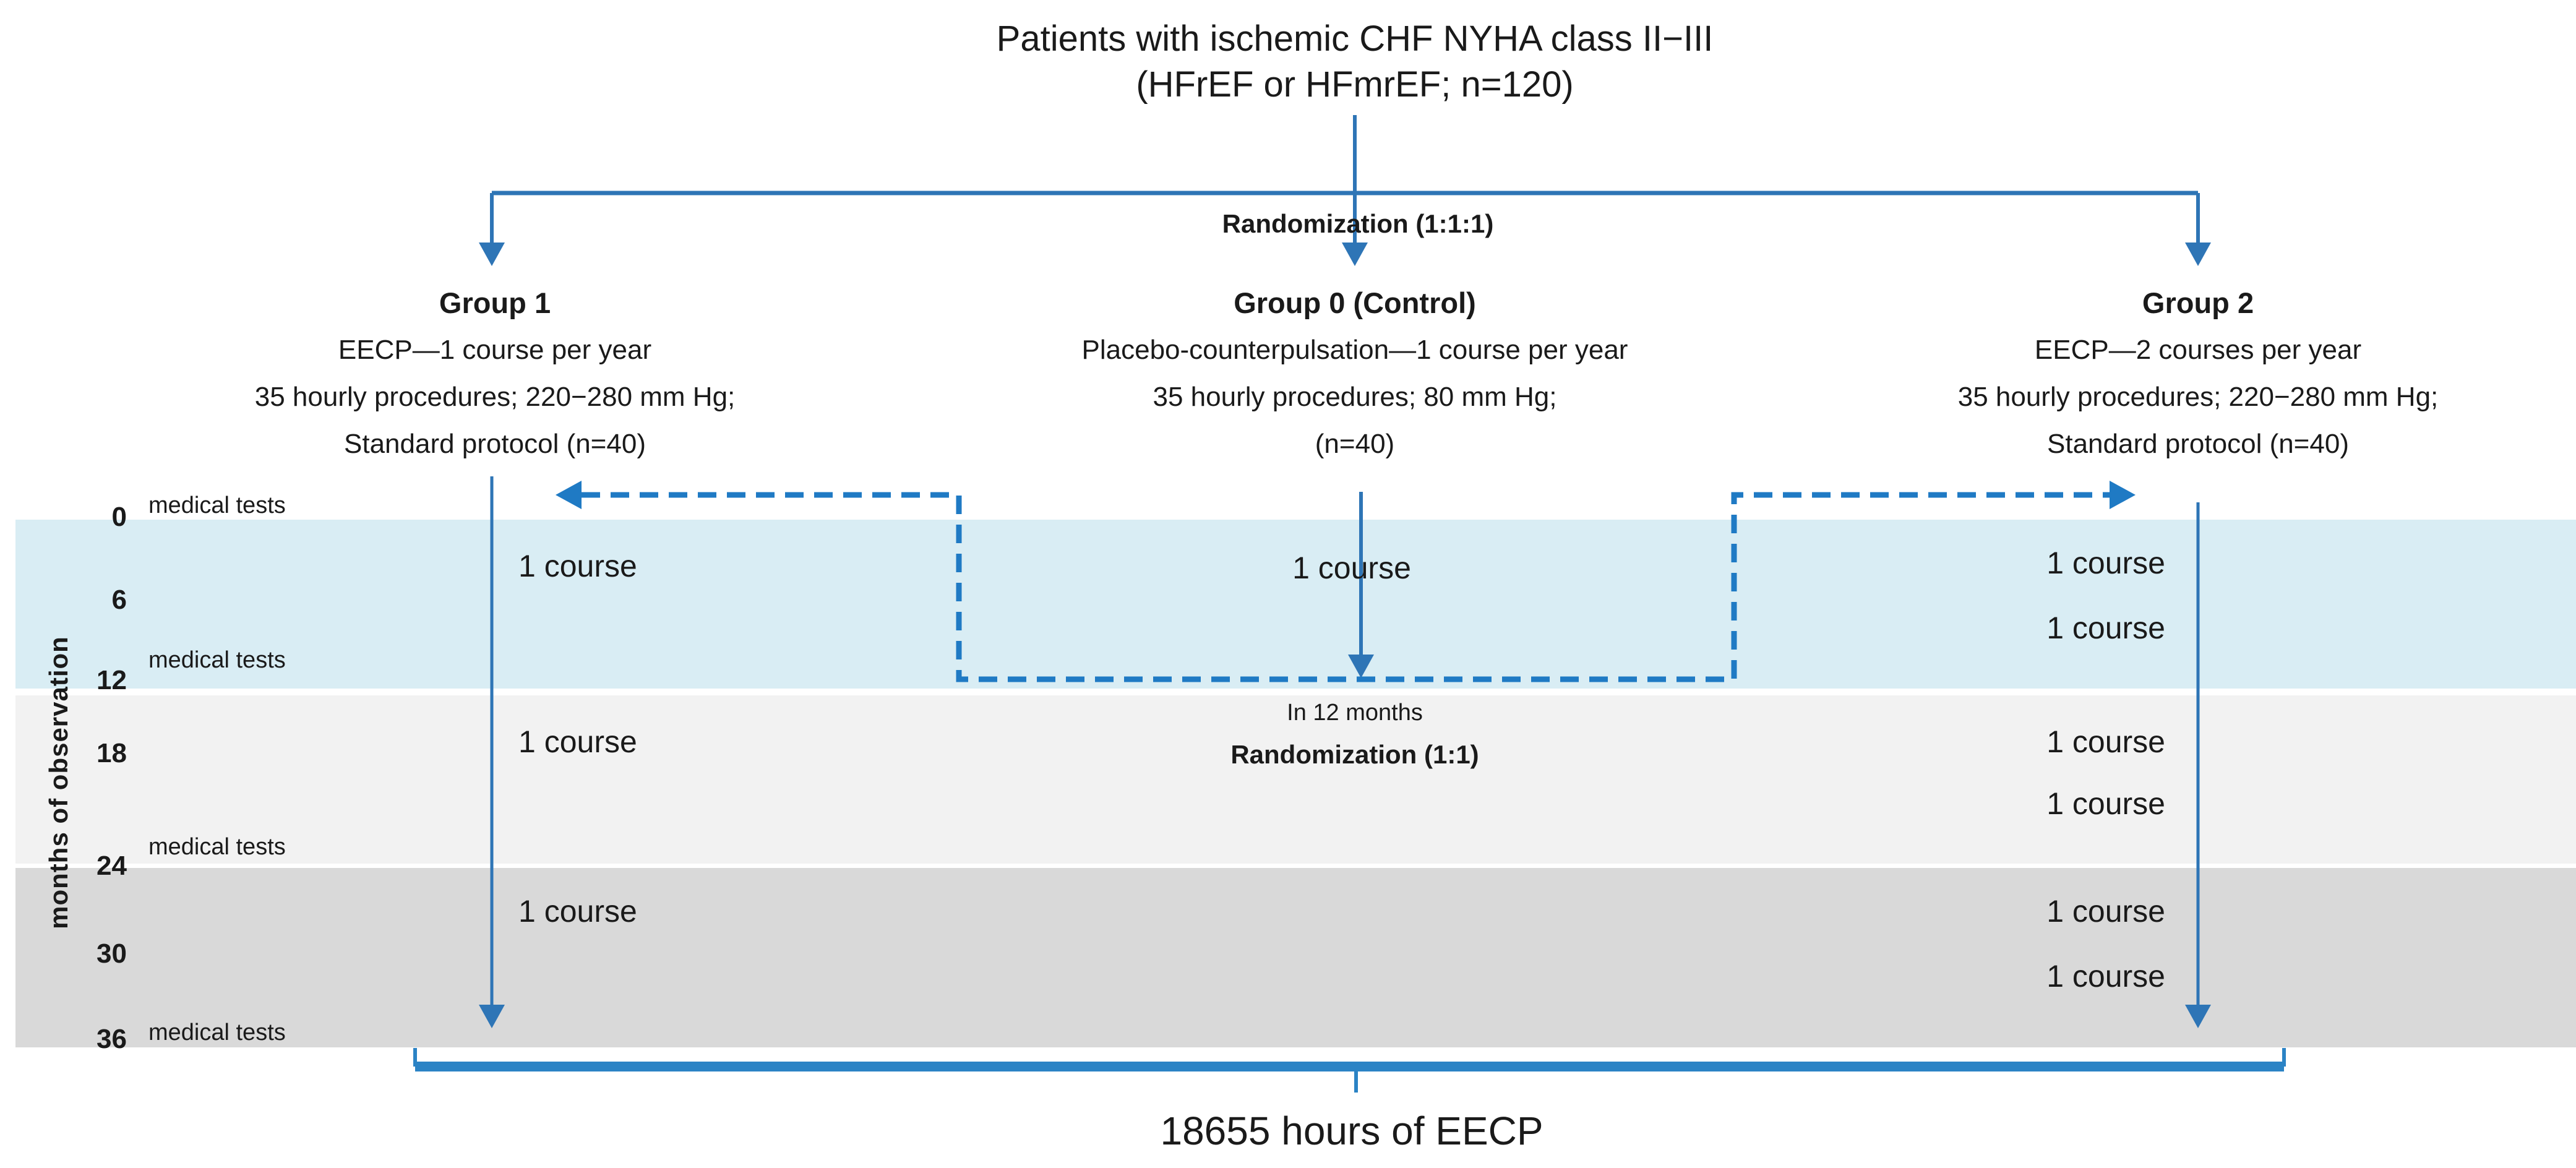 This screenshot has width=2576, height=1168. What do you see at coordinates (112, 680) in the screenshot?
I see `axis-tick-12: 12` at bounding box center [112, 680].